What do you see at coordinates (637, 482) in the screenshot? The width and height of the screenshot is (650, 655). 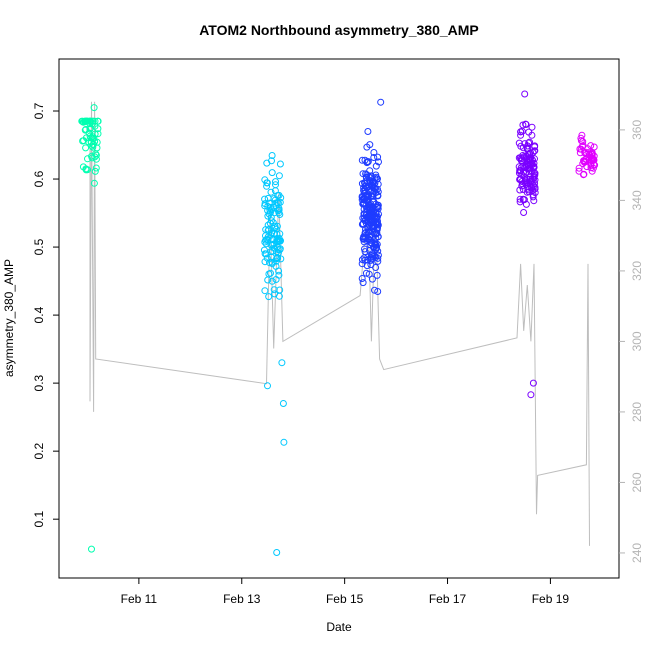 I see `y2-tick-label: 260` at bounding box center [637, 482].